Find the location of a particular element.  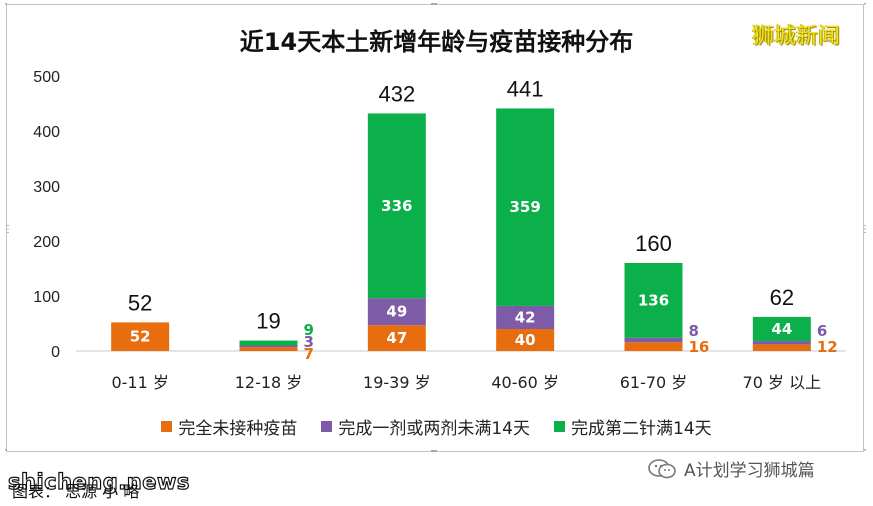

resize-handle-right: ⋮ is located at coordinates (865, 229).